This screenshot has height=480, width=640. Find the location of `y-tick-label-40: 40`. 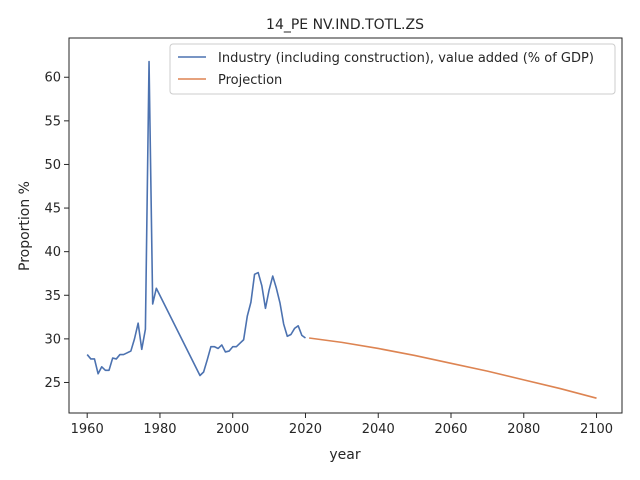

y-tick-label-40: 40 is located at coordinates (52, 252).